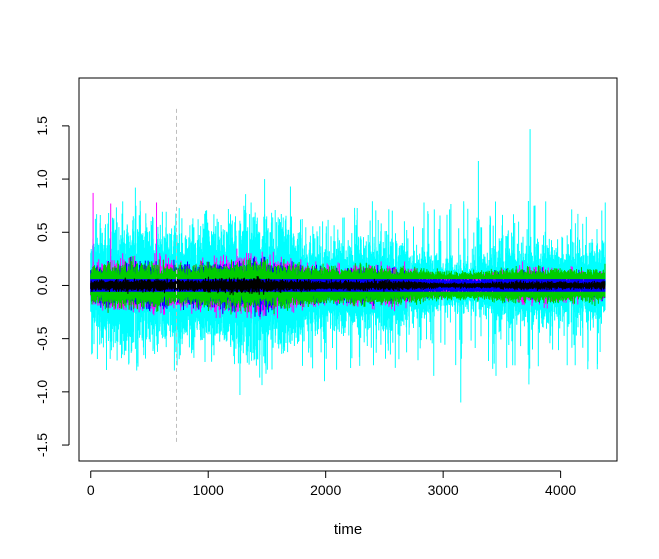 Image resolution: width=659 pixels, height=559 pixels. Describe the element at coordinates (325, 490) in the screenshot. I see `x-tick-label: 2000` at that location.